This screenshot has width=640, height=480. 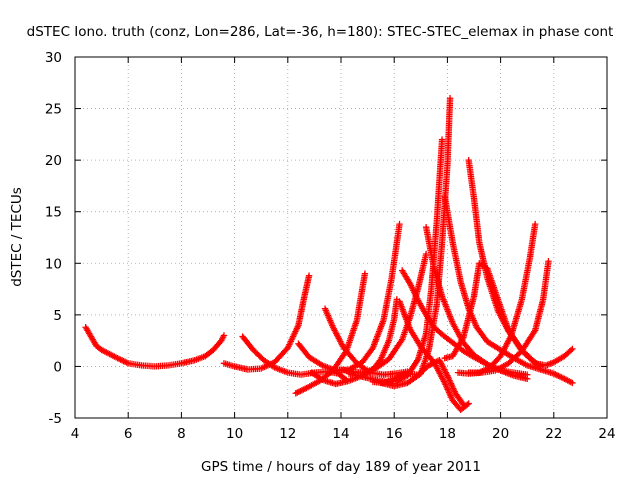 What do you see at coordinates (234, 434) in the screenshot?
I see `x-tick-label: 10` at bounding box center [234, 434].